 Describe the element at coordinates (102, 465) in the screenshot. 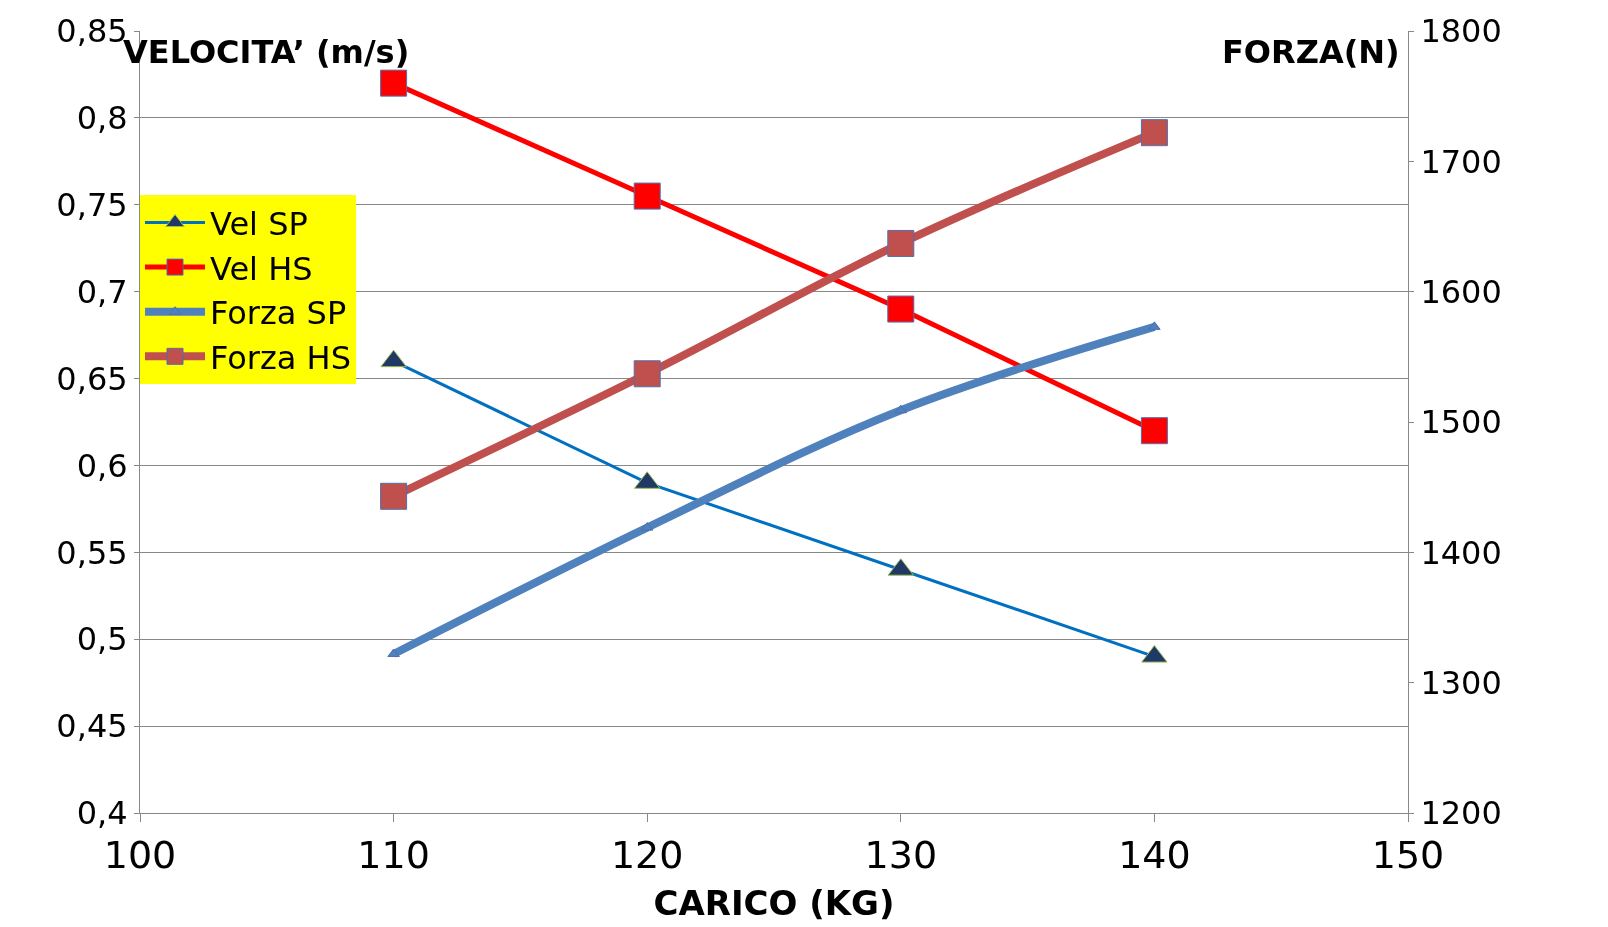

I see `y-tick-label: 0,6` at that location.